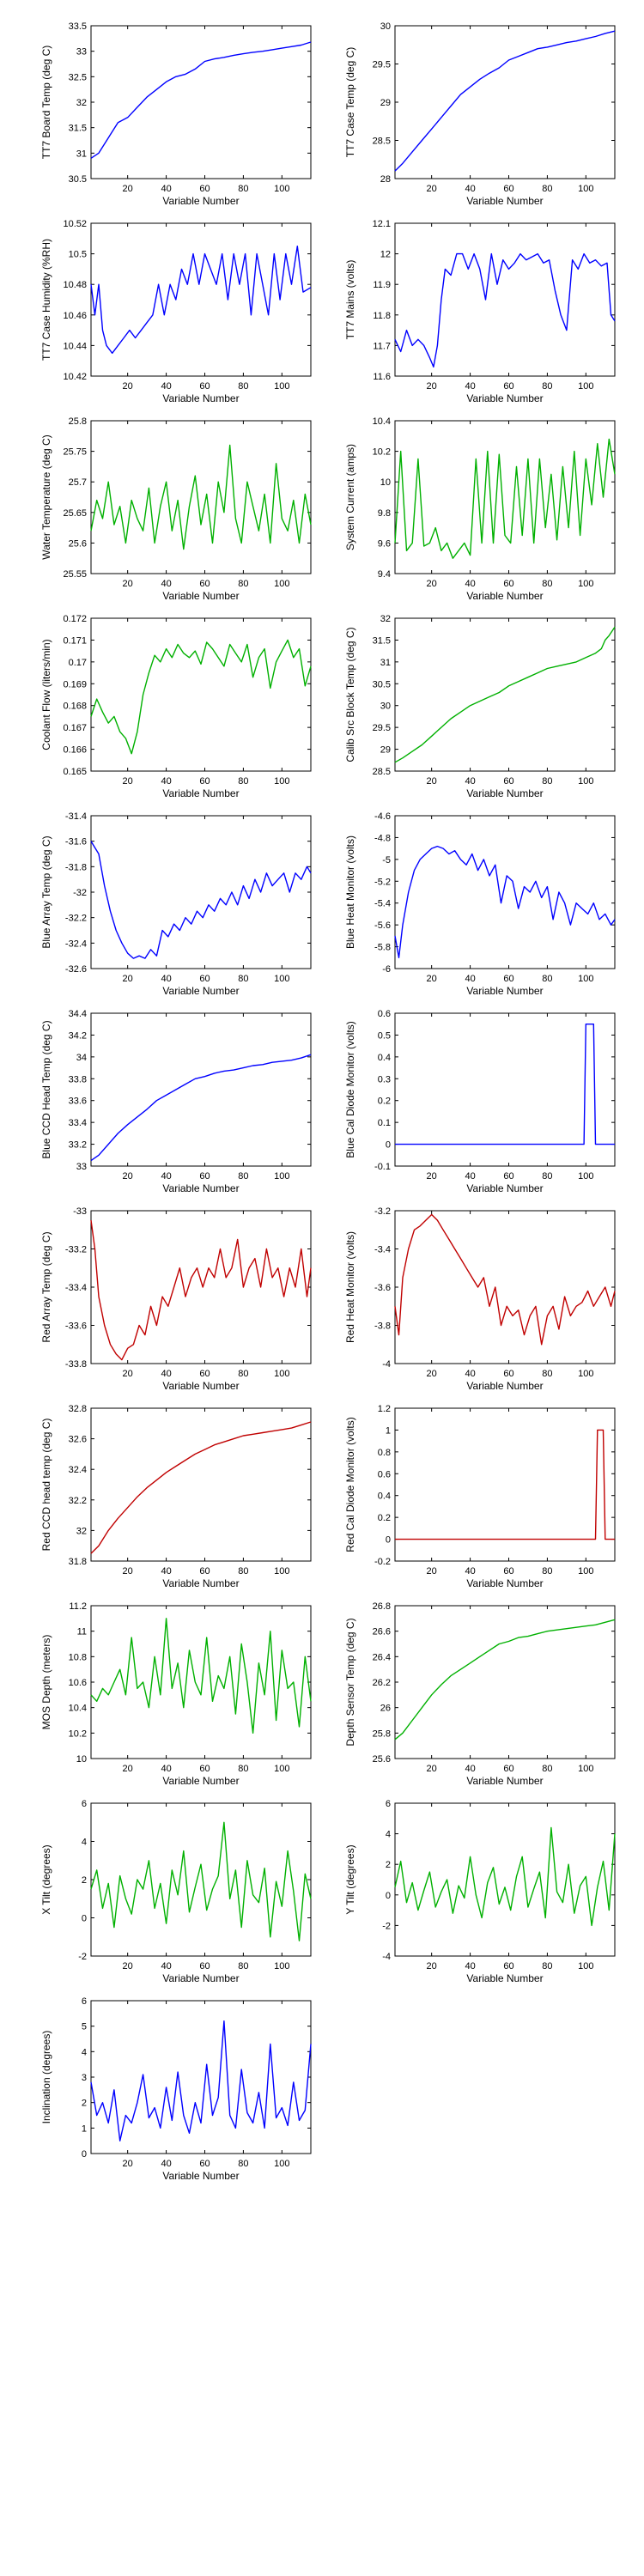  What do you see at coordinates (75, 640) in the screenshot?
I see `y-tick-label: 0.171` at bounding box center [75, 640].